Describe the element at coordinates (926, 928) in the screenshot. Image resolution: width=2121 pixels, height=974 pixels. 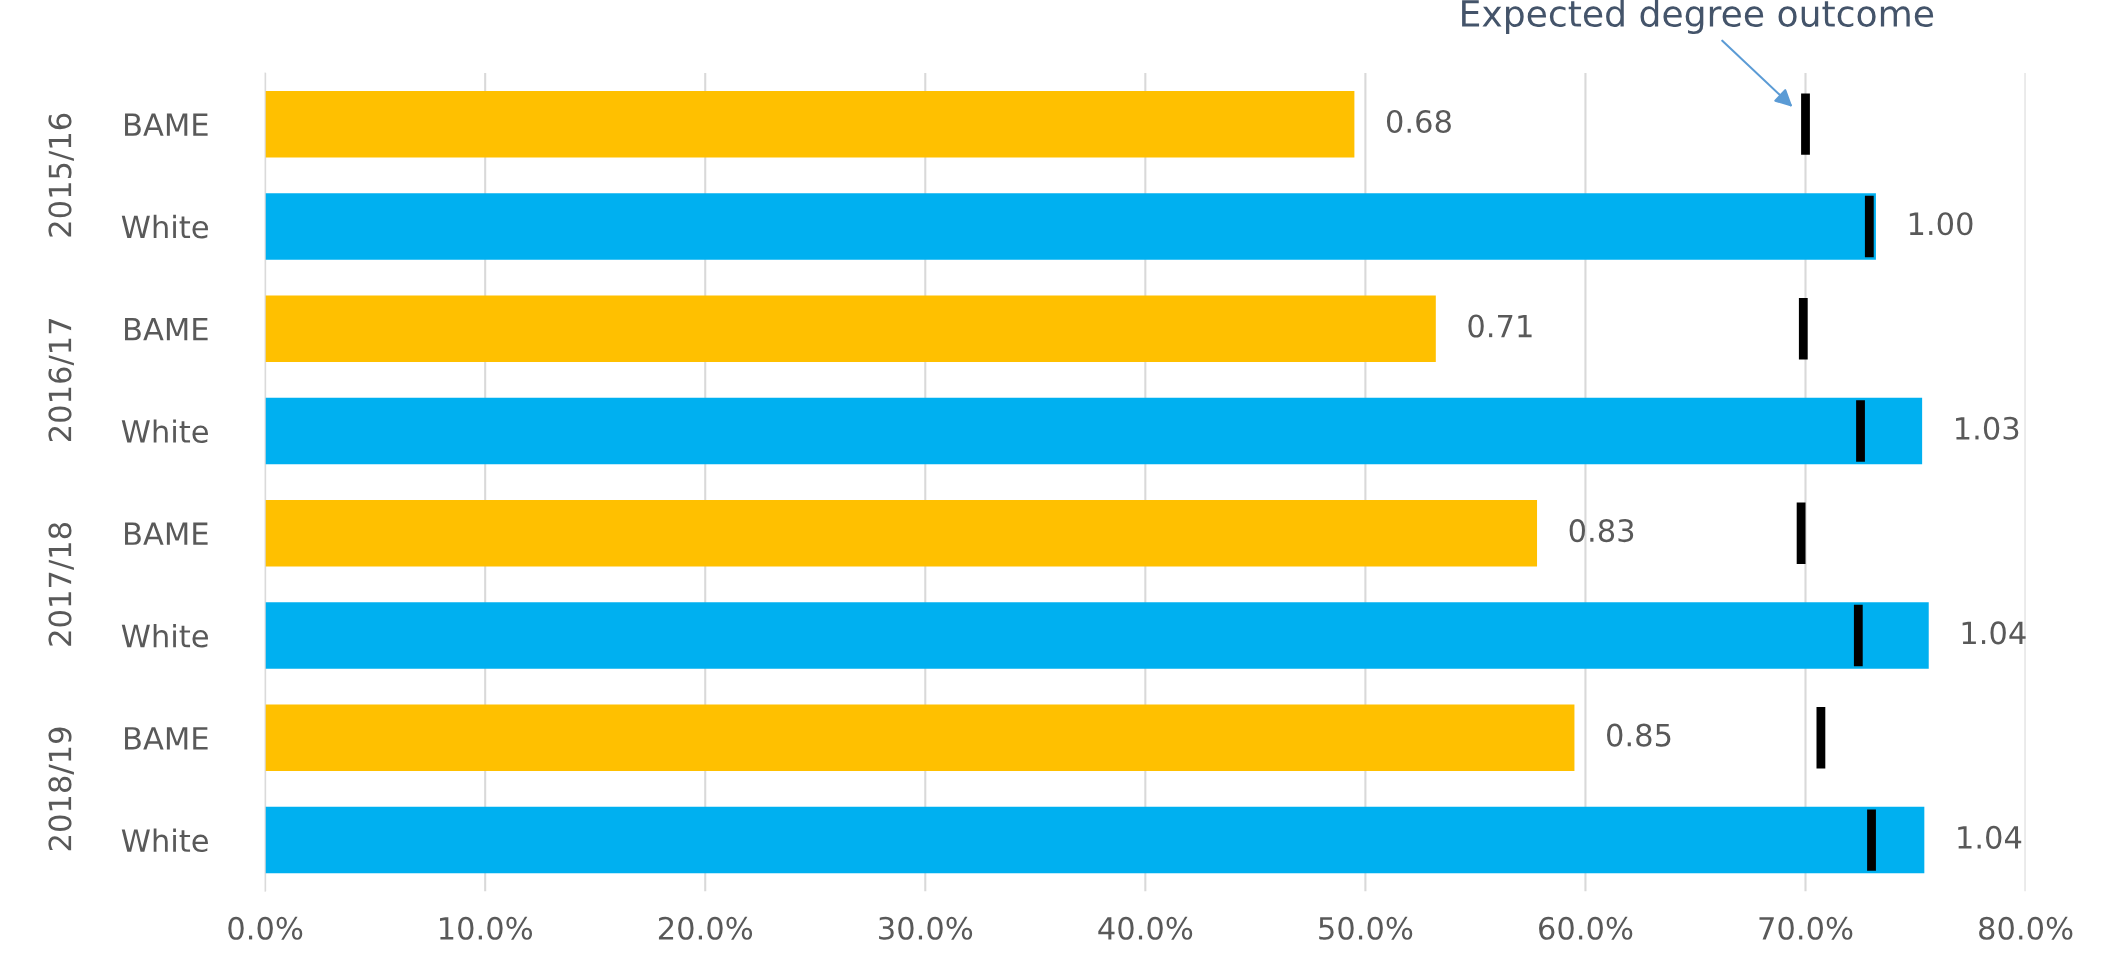
I see `x-tick-label: 30.0%` at that location.